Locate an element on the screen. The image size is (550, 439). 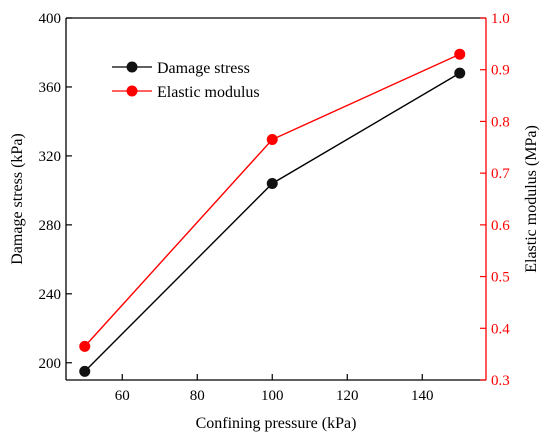
x-tick-label: 140 is located at coordinates (422, 396).